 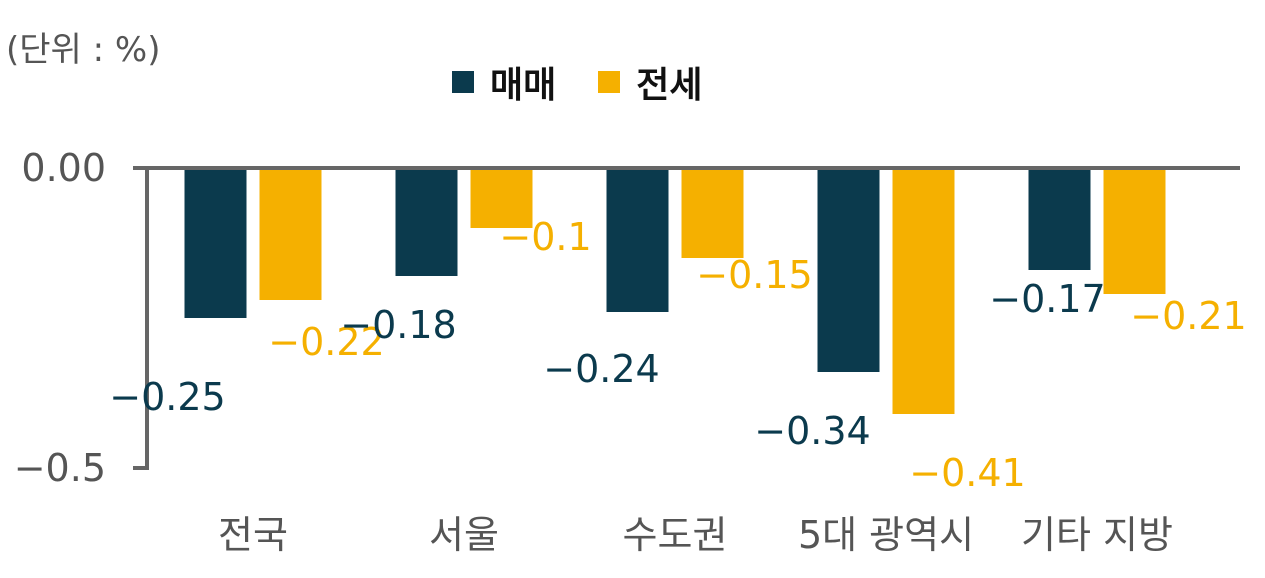 What do you see at coordinates (326, 342) in the screenshot?
I see `data-label-jeonse: −0.22` at bounding box center [326, 342].